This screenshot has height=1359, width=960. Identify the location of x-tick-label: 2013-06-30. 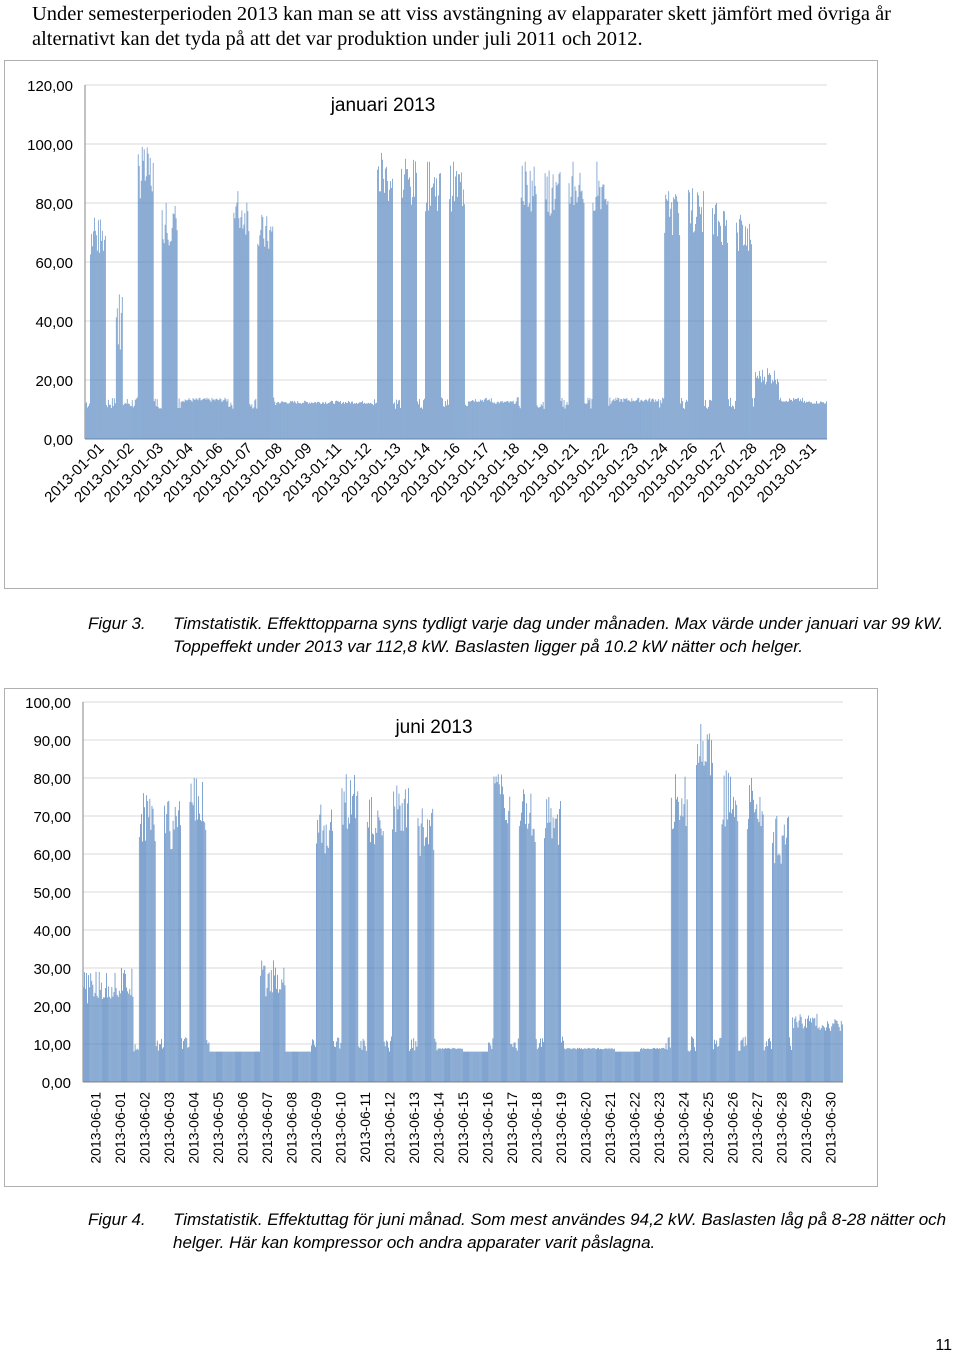
(831, 1128).